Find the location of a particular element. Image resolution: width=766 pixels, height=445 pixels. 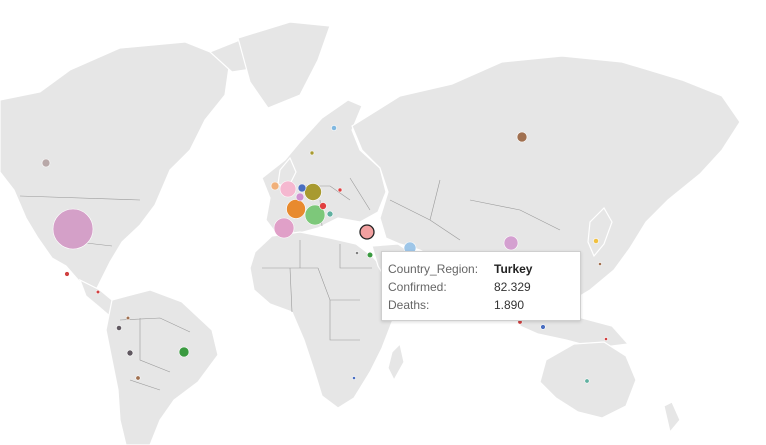

land-africa is located at coordinates (328, 320).